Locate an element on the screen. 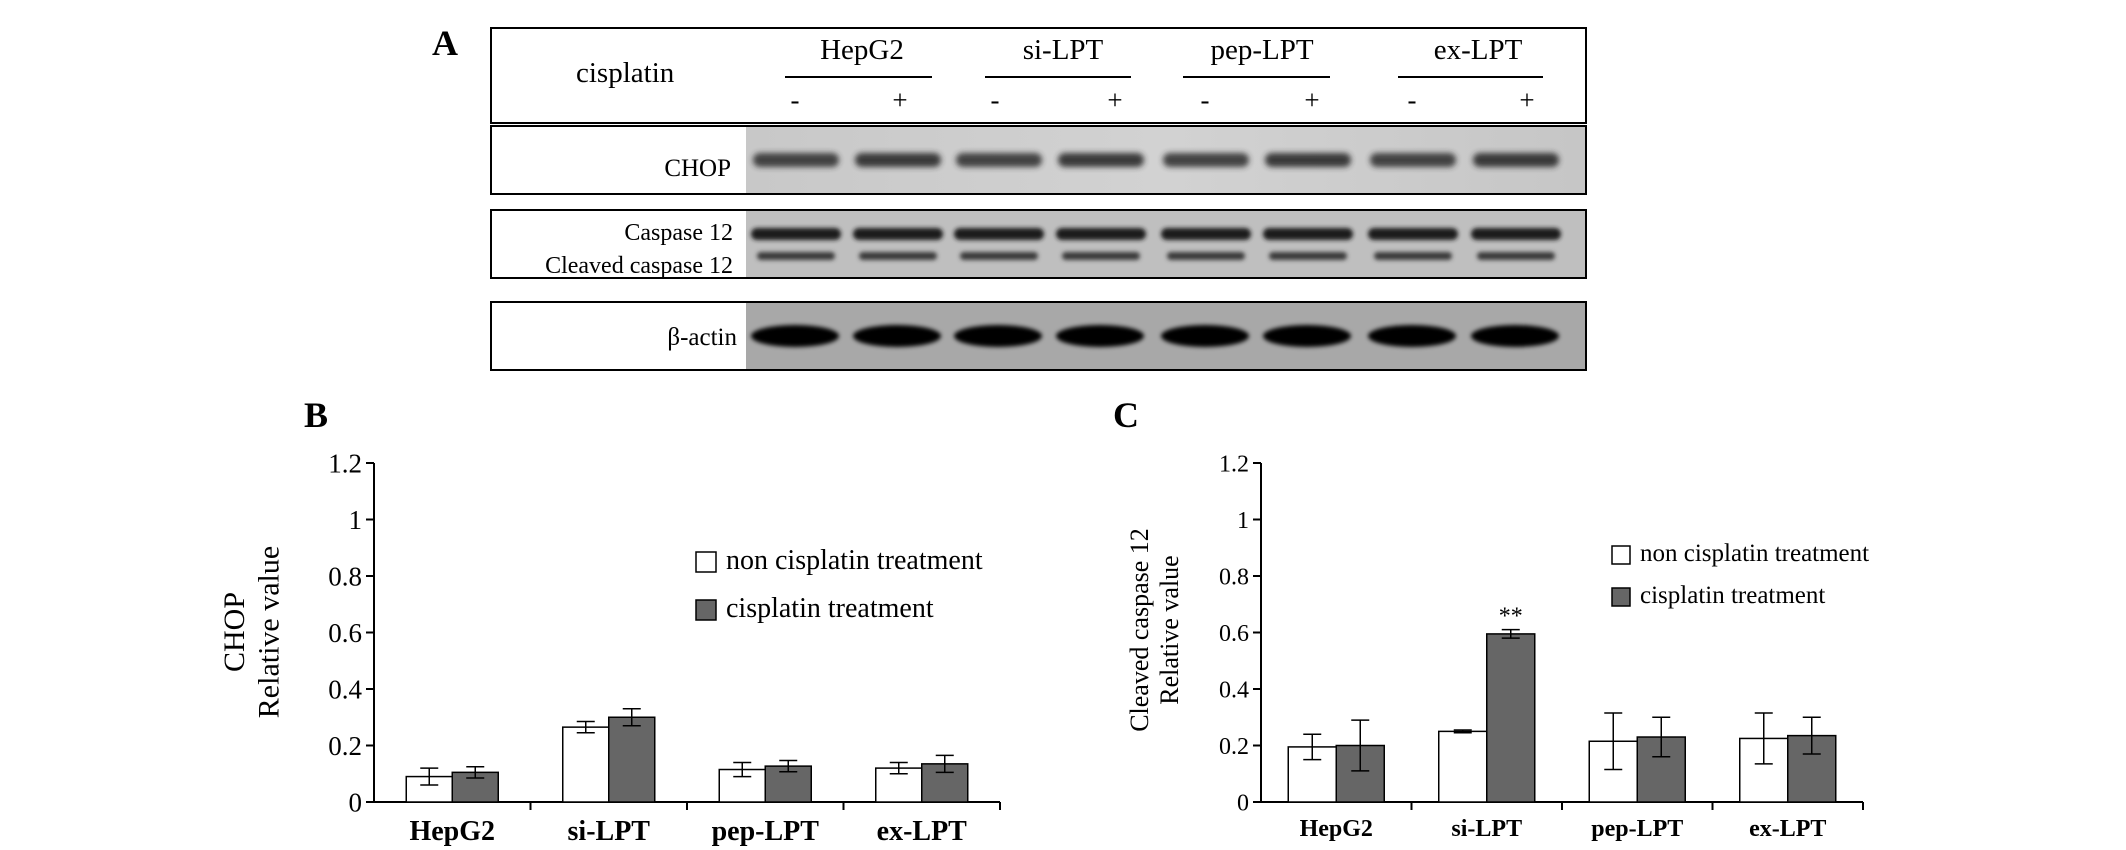 This screenshot has width=2126, height=850. y-axis-title: Cleaved caspase 12Relative value is located at coordinates (1154, 630).